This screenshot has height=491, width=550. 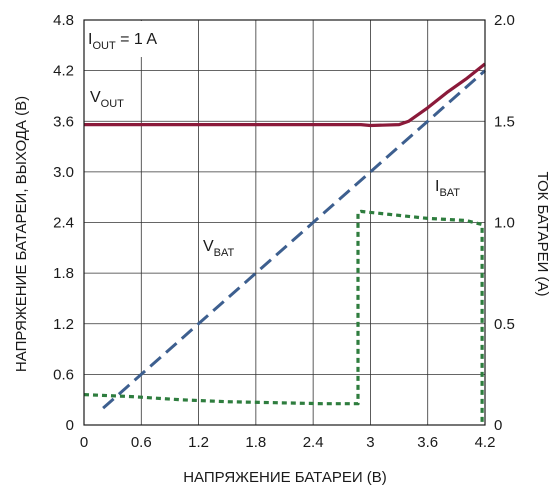 I want to click on y-left-tick-label: 2.4, so click(x=63, y=223).